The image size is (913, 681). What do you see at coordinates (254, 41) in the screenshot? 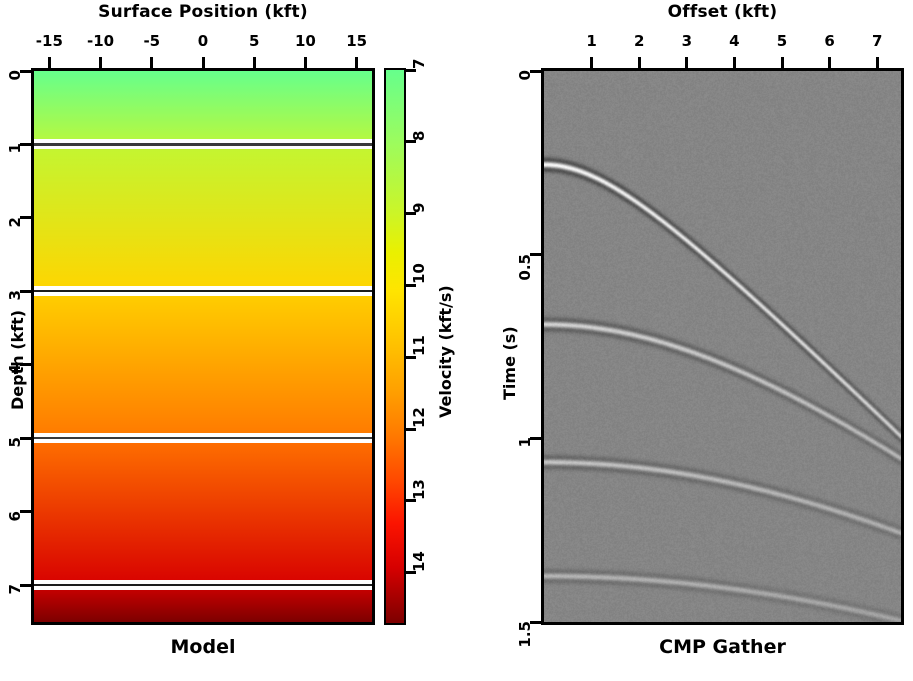
I see `model-x-label-4: 5` at bounding box center [254, 41].